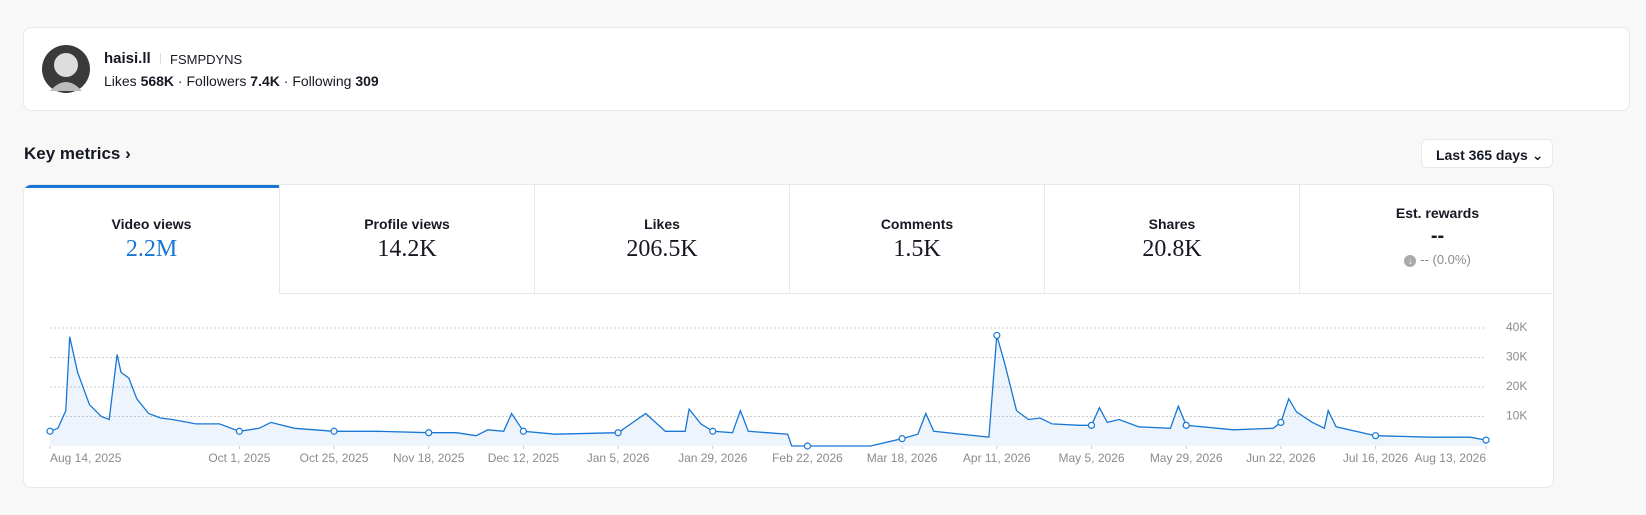 The height and width of the screenshot is (515, 1646). I want to click on x-tick-label: Jan 5, 2026, so click(618, 458).